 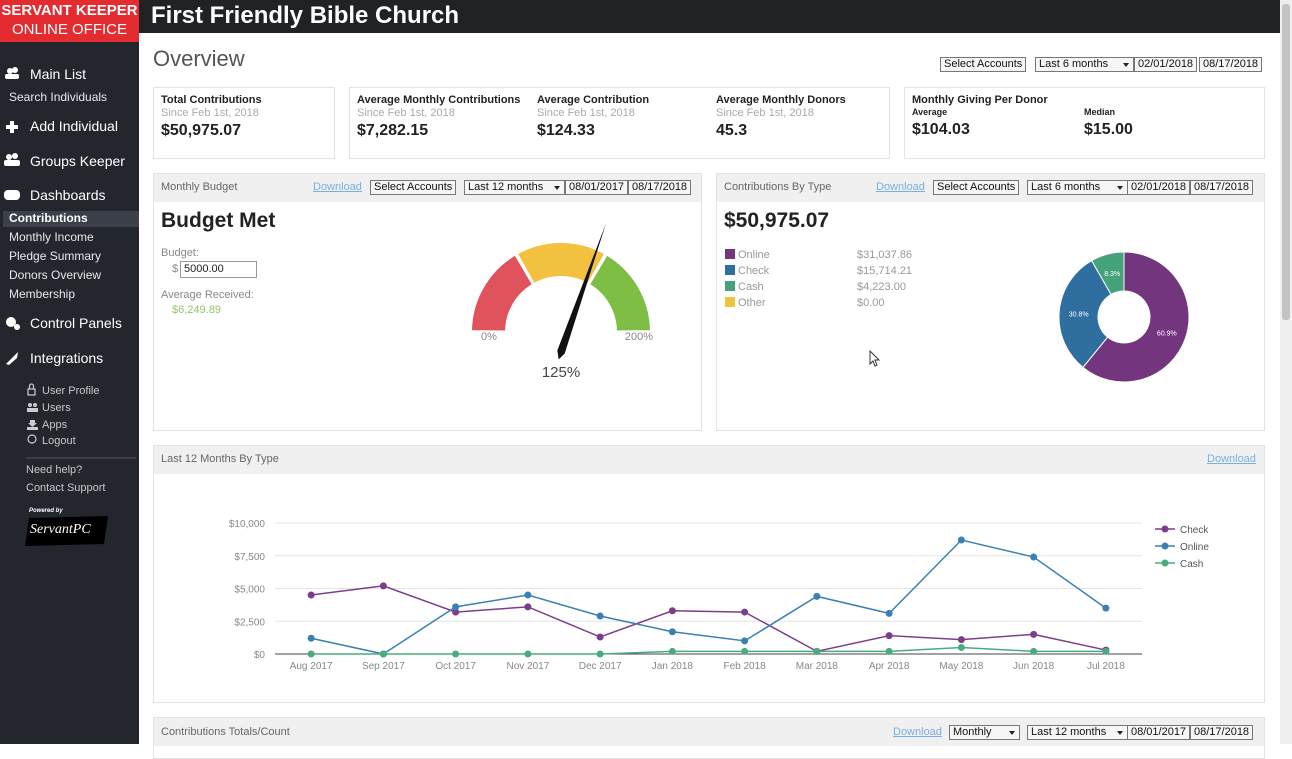 What do you see at coordinates (1167, 333) in the screenshot?
I see `slice-label: 60.9%` at bounding box center [1167, 333].